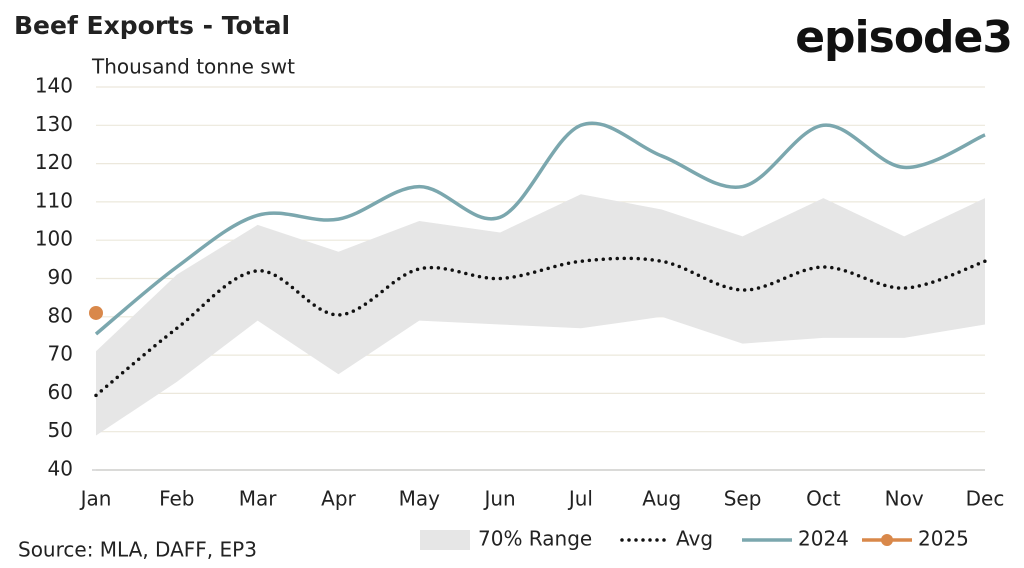  Describe the element at coordinates (823, 539) in the screenshot. I see `legend-label: 2024` at that location.